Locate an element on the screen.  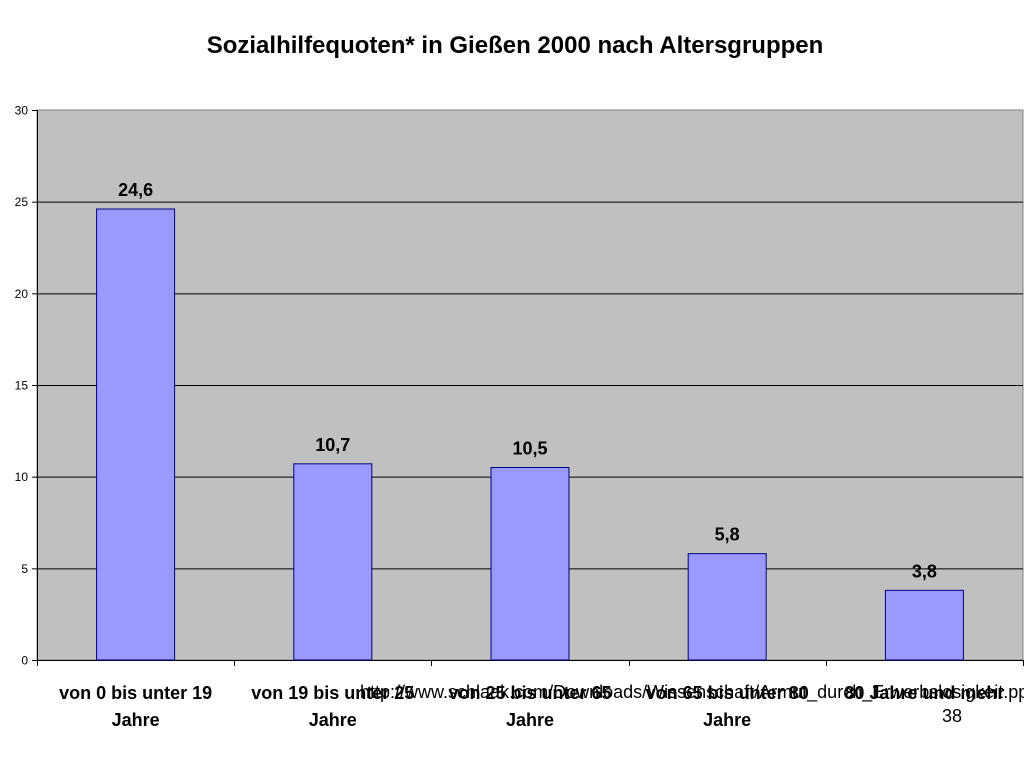
y-tick-label: 30 is located at coordinates (22, 111).